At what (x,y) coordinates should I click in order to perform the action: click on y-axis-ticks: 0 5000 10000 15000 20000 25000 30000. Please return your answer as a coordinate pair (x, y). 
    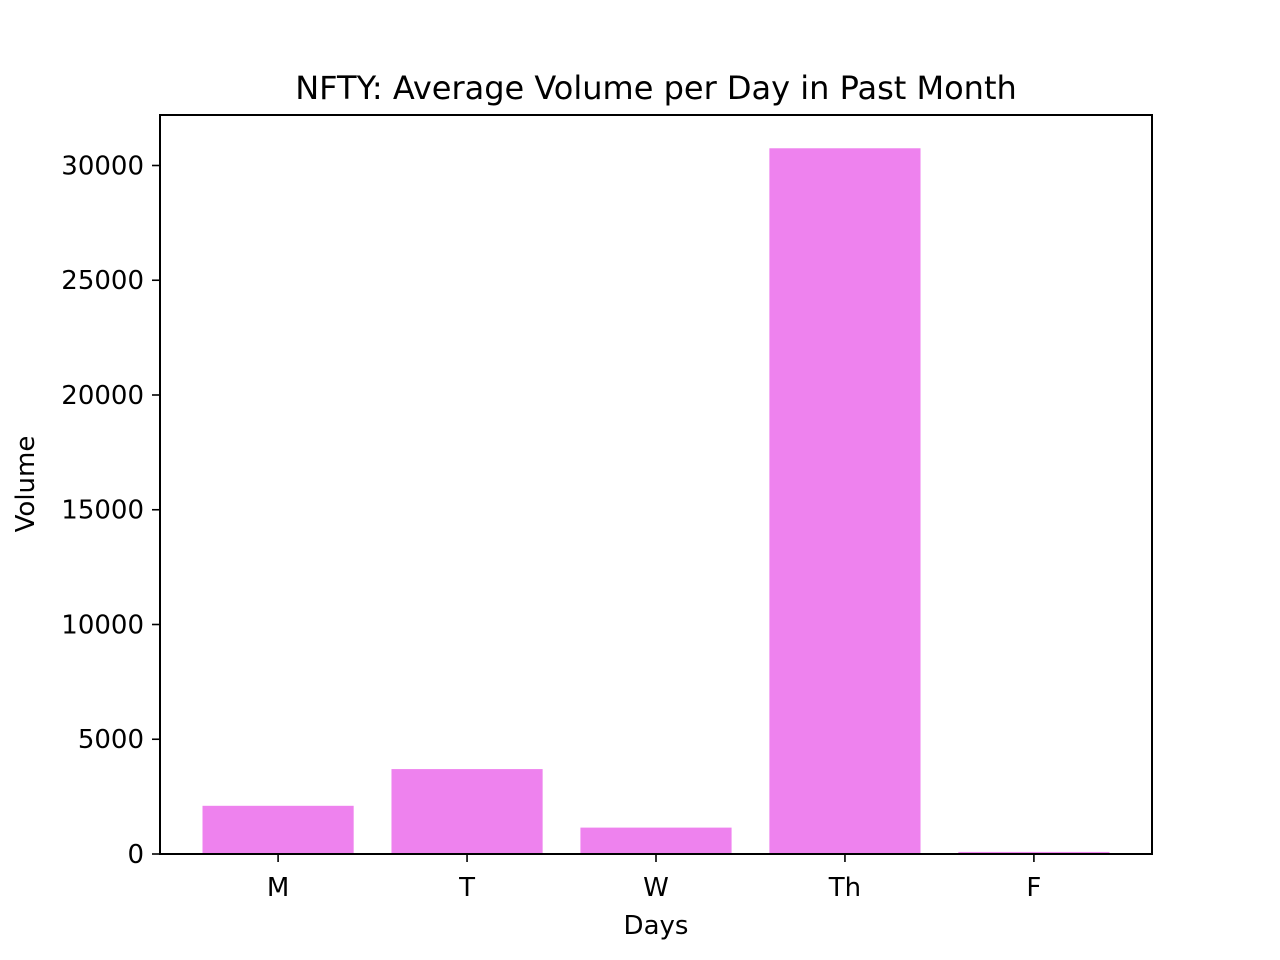
    Looking at the image, I should click on (110, 510).